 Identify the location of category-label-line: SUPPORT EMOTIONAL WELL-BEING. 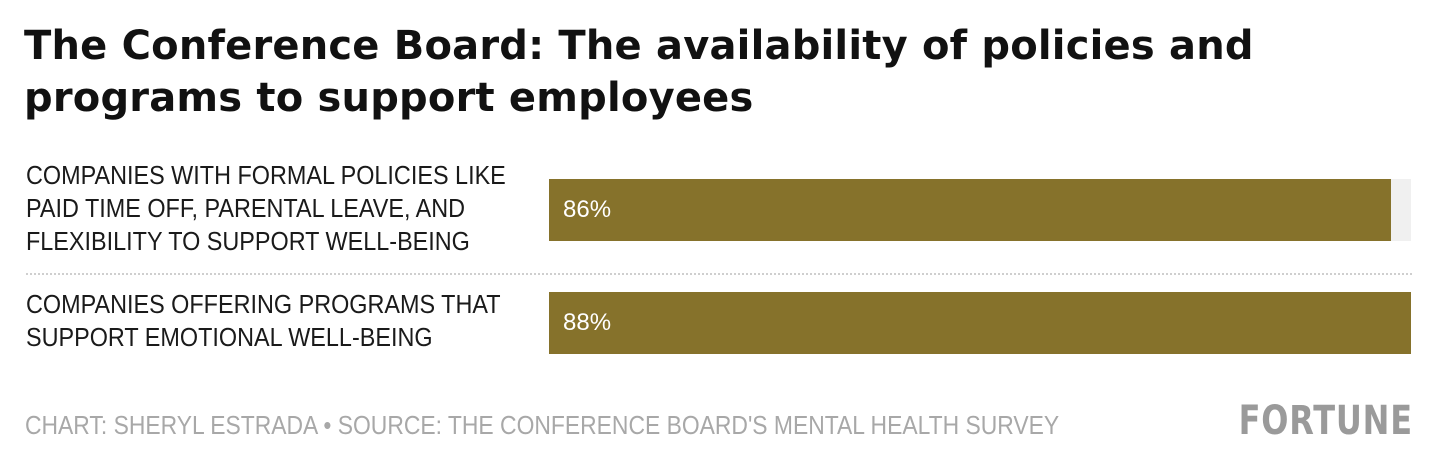
(229, 337).